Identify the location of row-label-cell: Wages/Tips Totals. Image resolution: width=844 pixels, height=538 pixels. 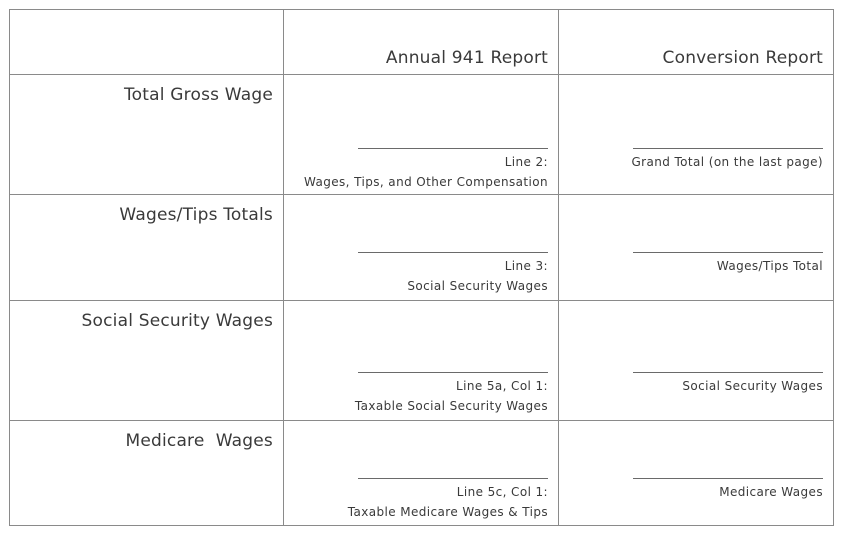
(146, 247).